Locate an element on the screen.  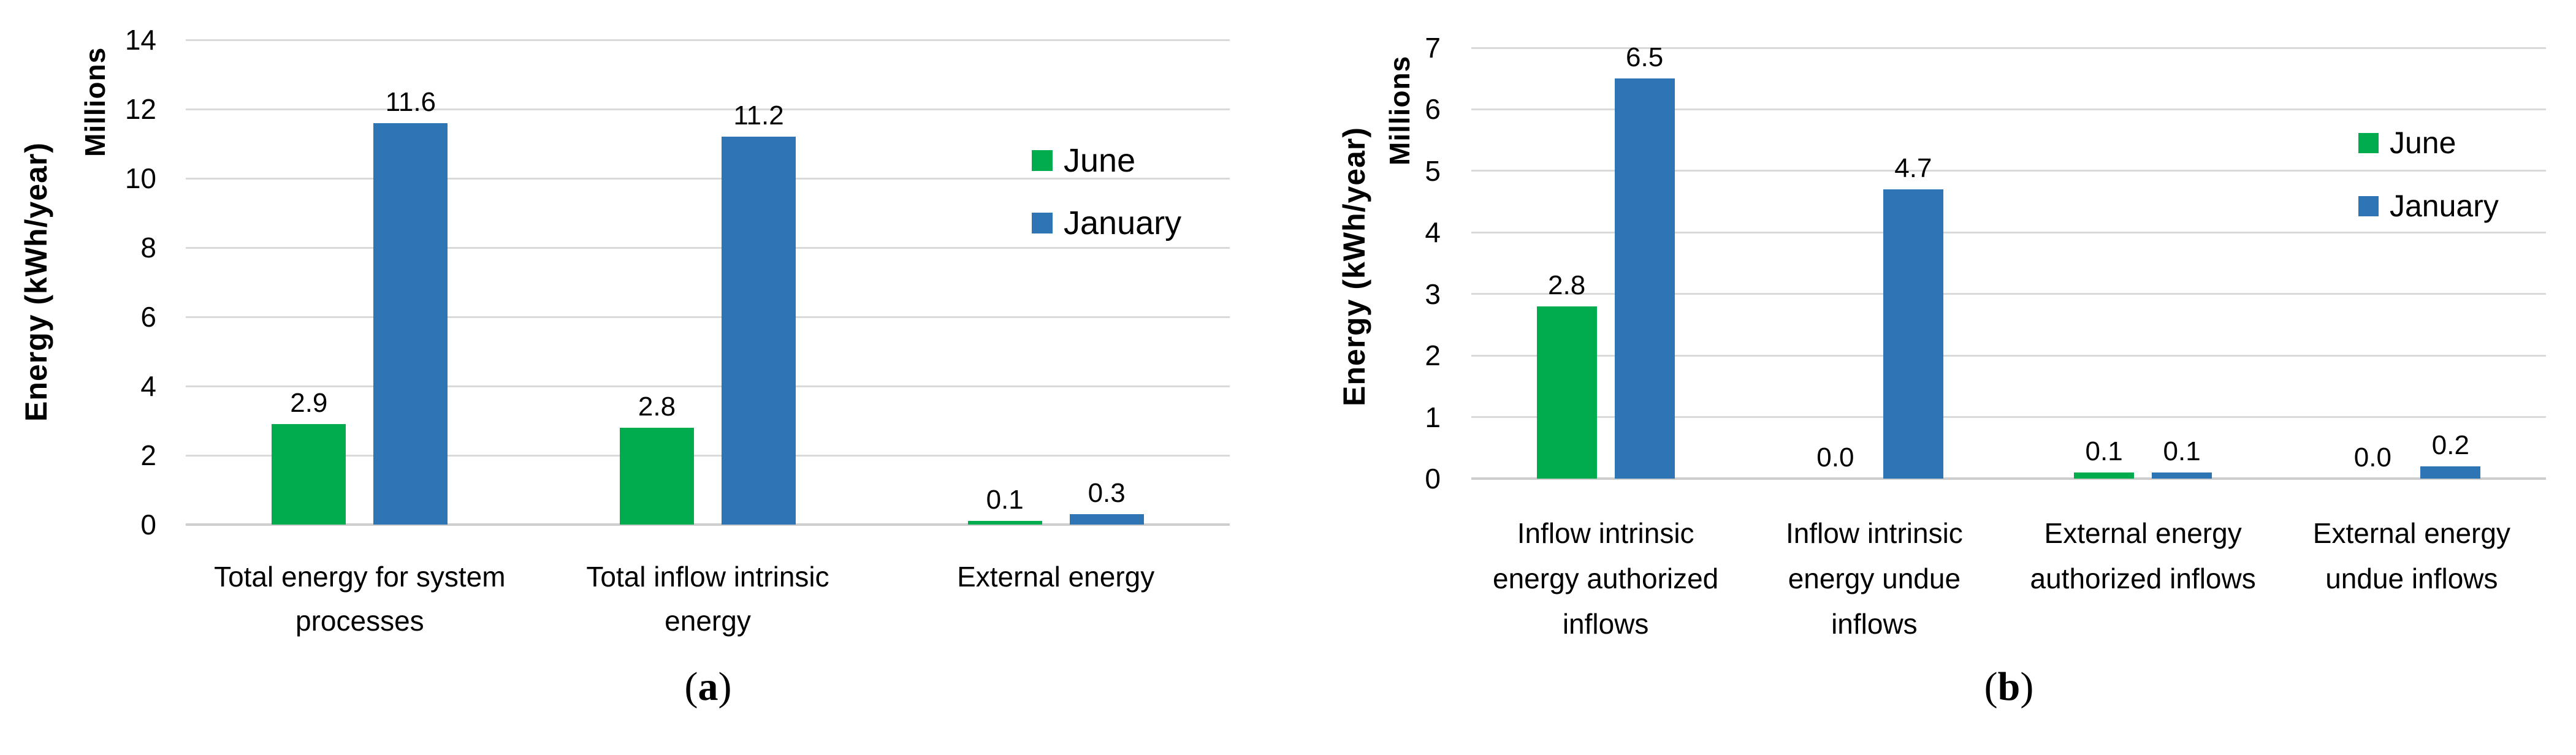
category-label-line: undue inflows is located at coordinates (2411, 578).